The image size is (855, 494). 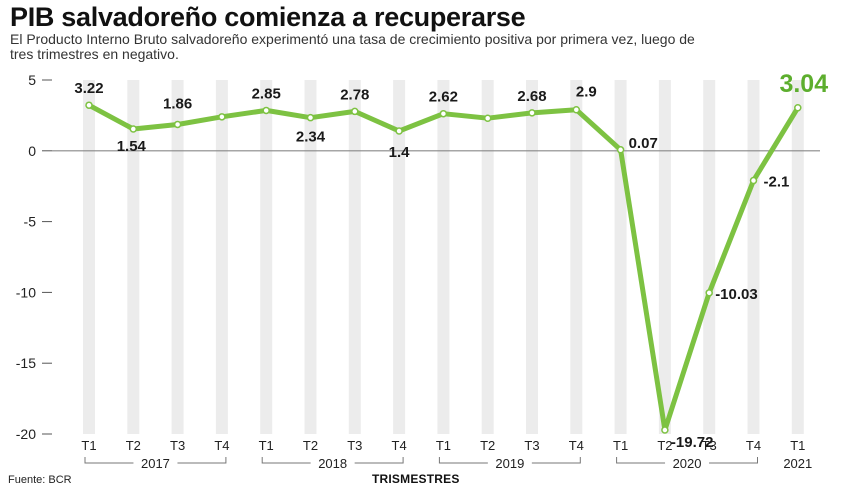 I want to click on year-label: 2019, so click(x=509, y=463).